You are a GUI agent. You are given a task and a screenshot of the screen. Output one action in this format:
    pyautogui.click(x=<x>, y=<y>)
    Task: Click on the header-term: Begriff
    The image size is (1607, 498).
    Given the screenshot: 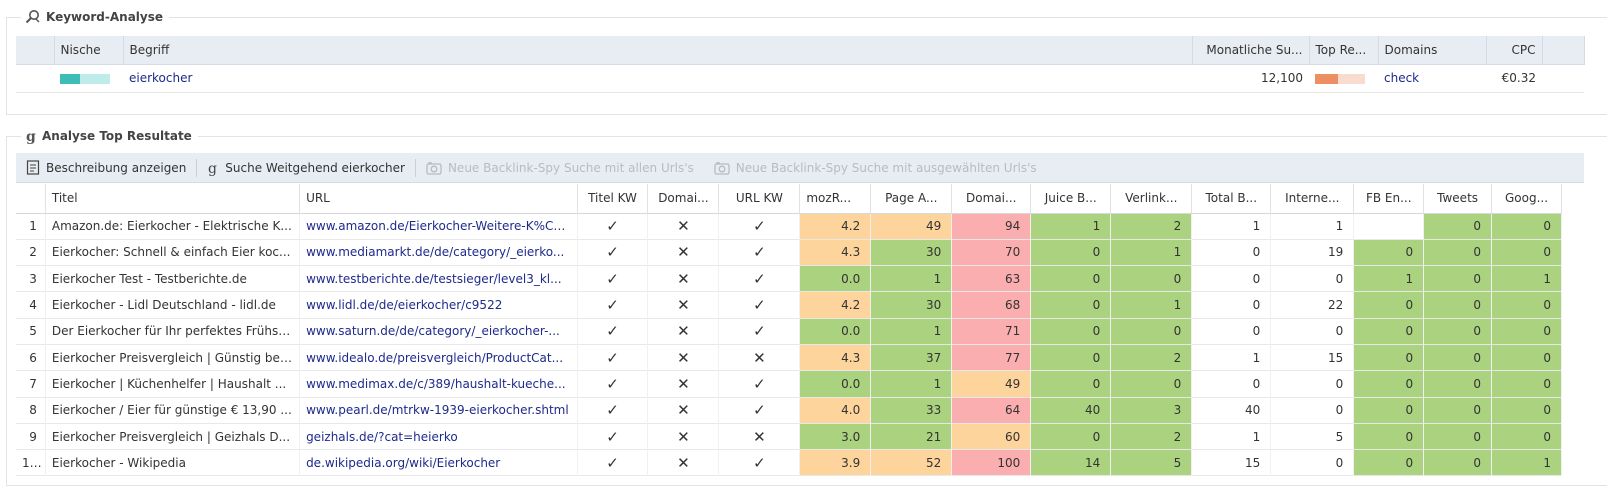 What is the action you would take?
    pyautogui.click(x=658, y=50)
    